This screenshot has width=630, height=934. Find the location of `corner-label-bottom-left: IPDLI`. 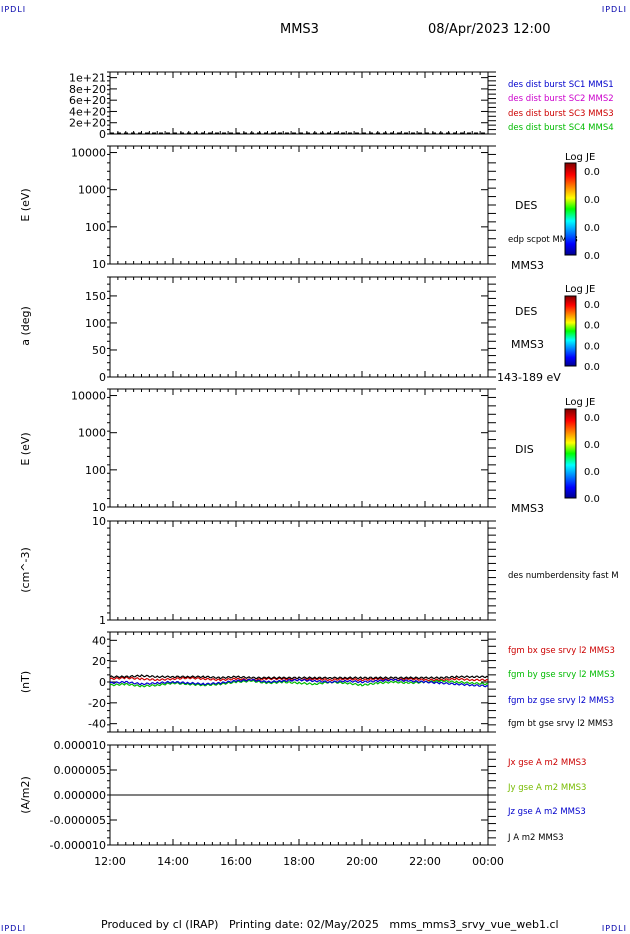

corner-label-bottom-left: IPDLI is located at coordinates (14, 928).